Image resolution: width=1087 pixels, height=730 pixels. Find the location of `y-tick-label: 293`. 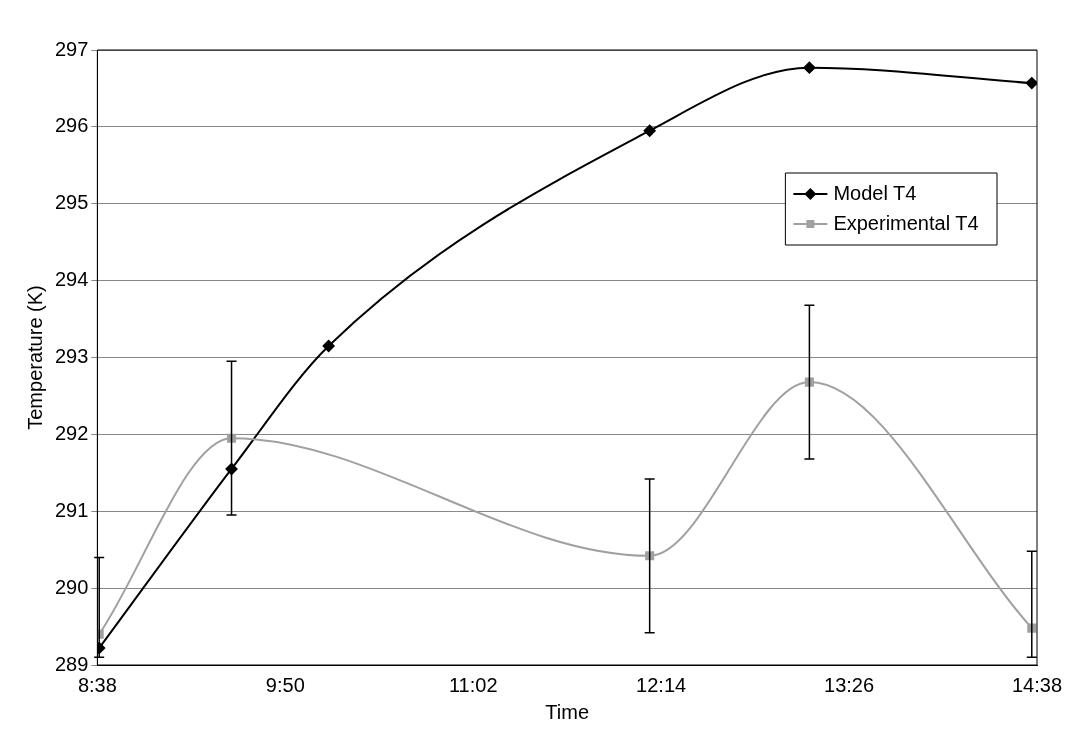

y-tick-label: 293 is located at coordinates (71, 356).